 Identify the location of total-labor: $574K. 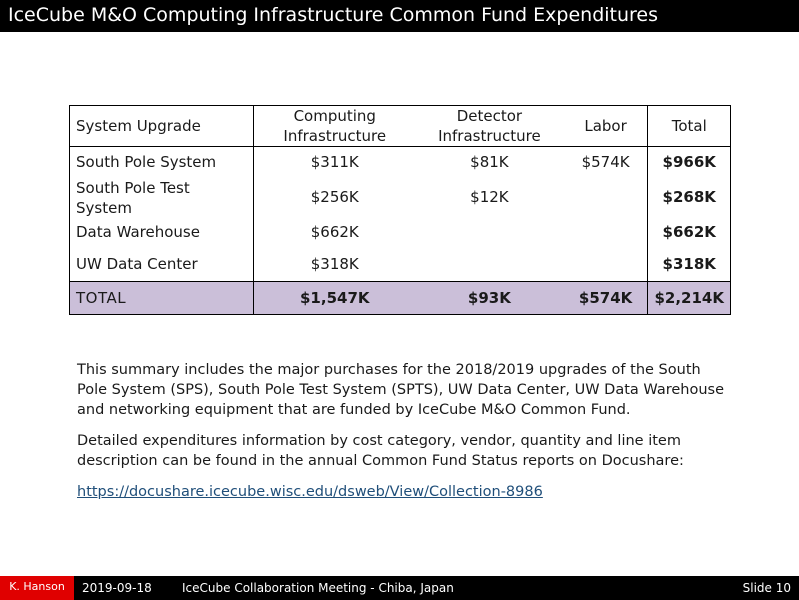
(606, 298).